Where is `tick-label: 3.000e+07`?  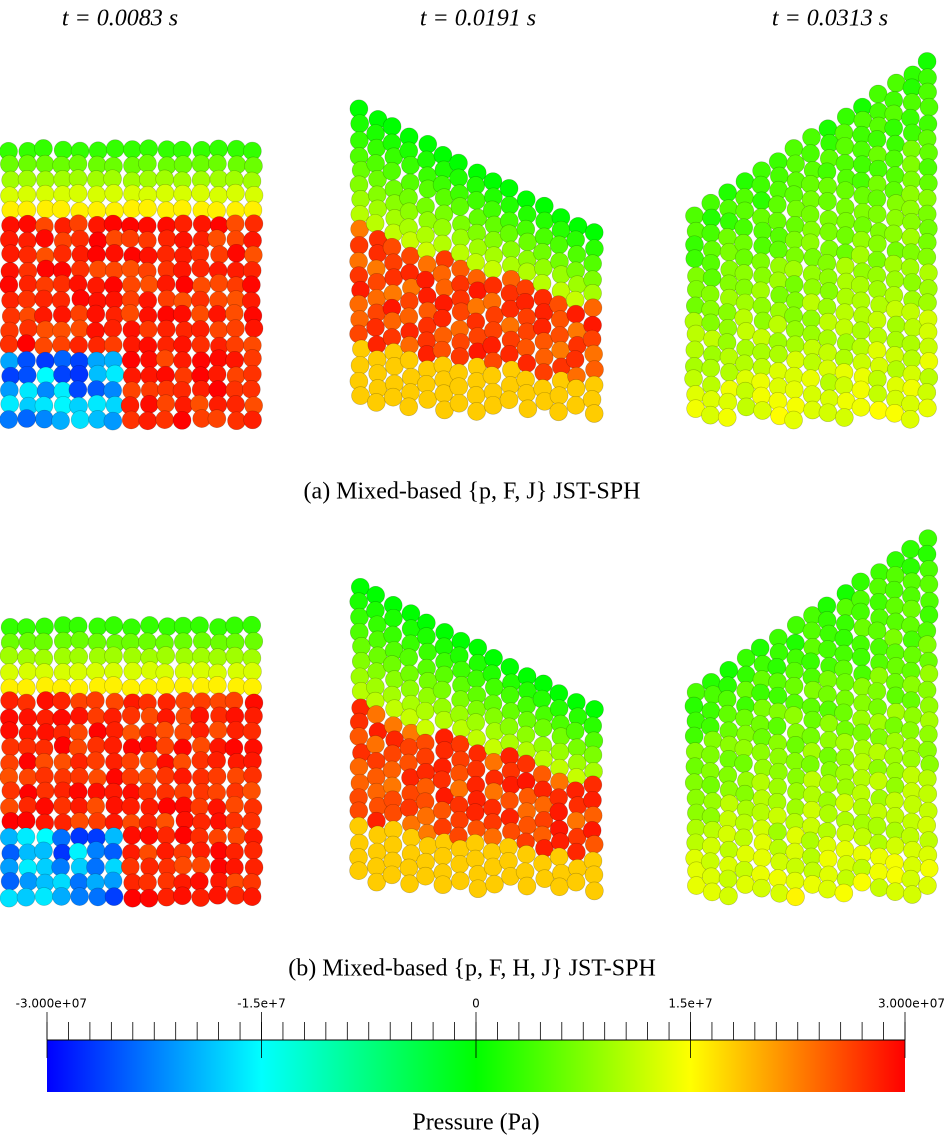 tick-label: 3.000e+07 is located at coordinates (911, 1004).